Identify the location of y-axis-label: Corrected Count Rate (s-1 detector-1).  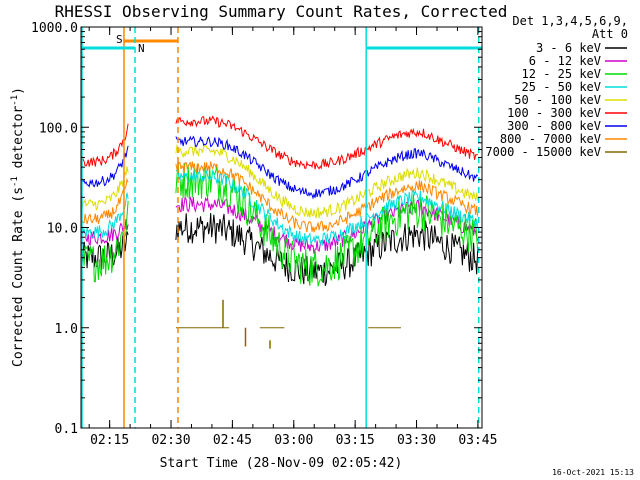
(18, 227).